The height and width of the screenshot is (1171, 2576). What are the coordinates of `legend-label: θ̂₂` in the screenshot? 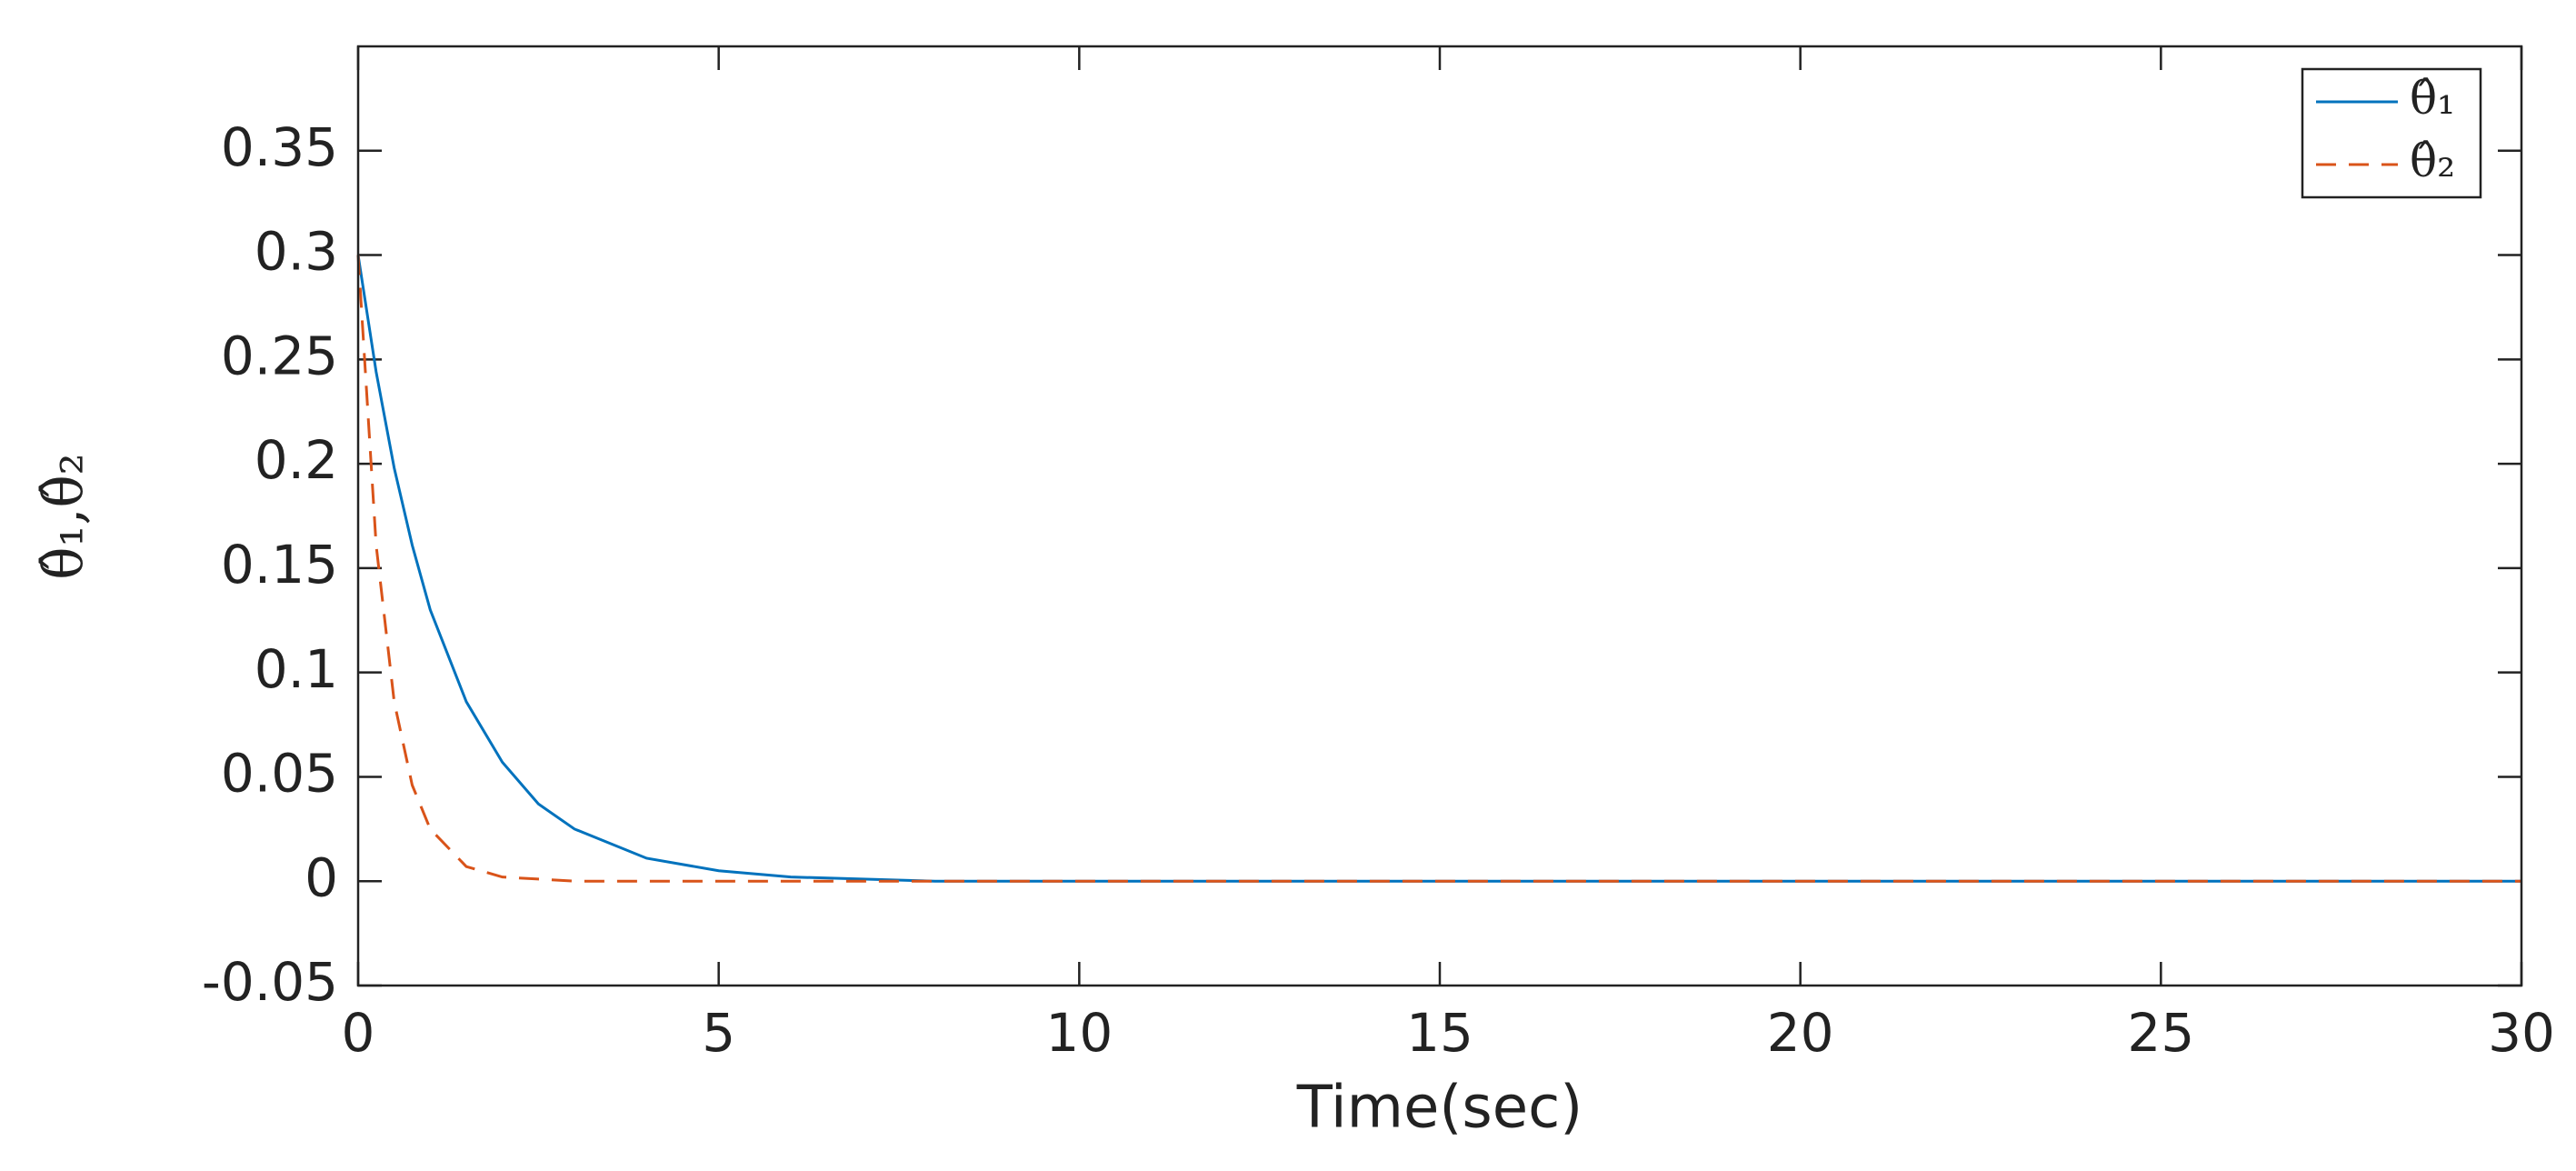 It's located at (2432, 161).